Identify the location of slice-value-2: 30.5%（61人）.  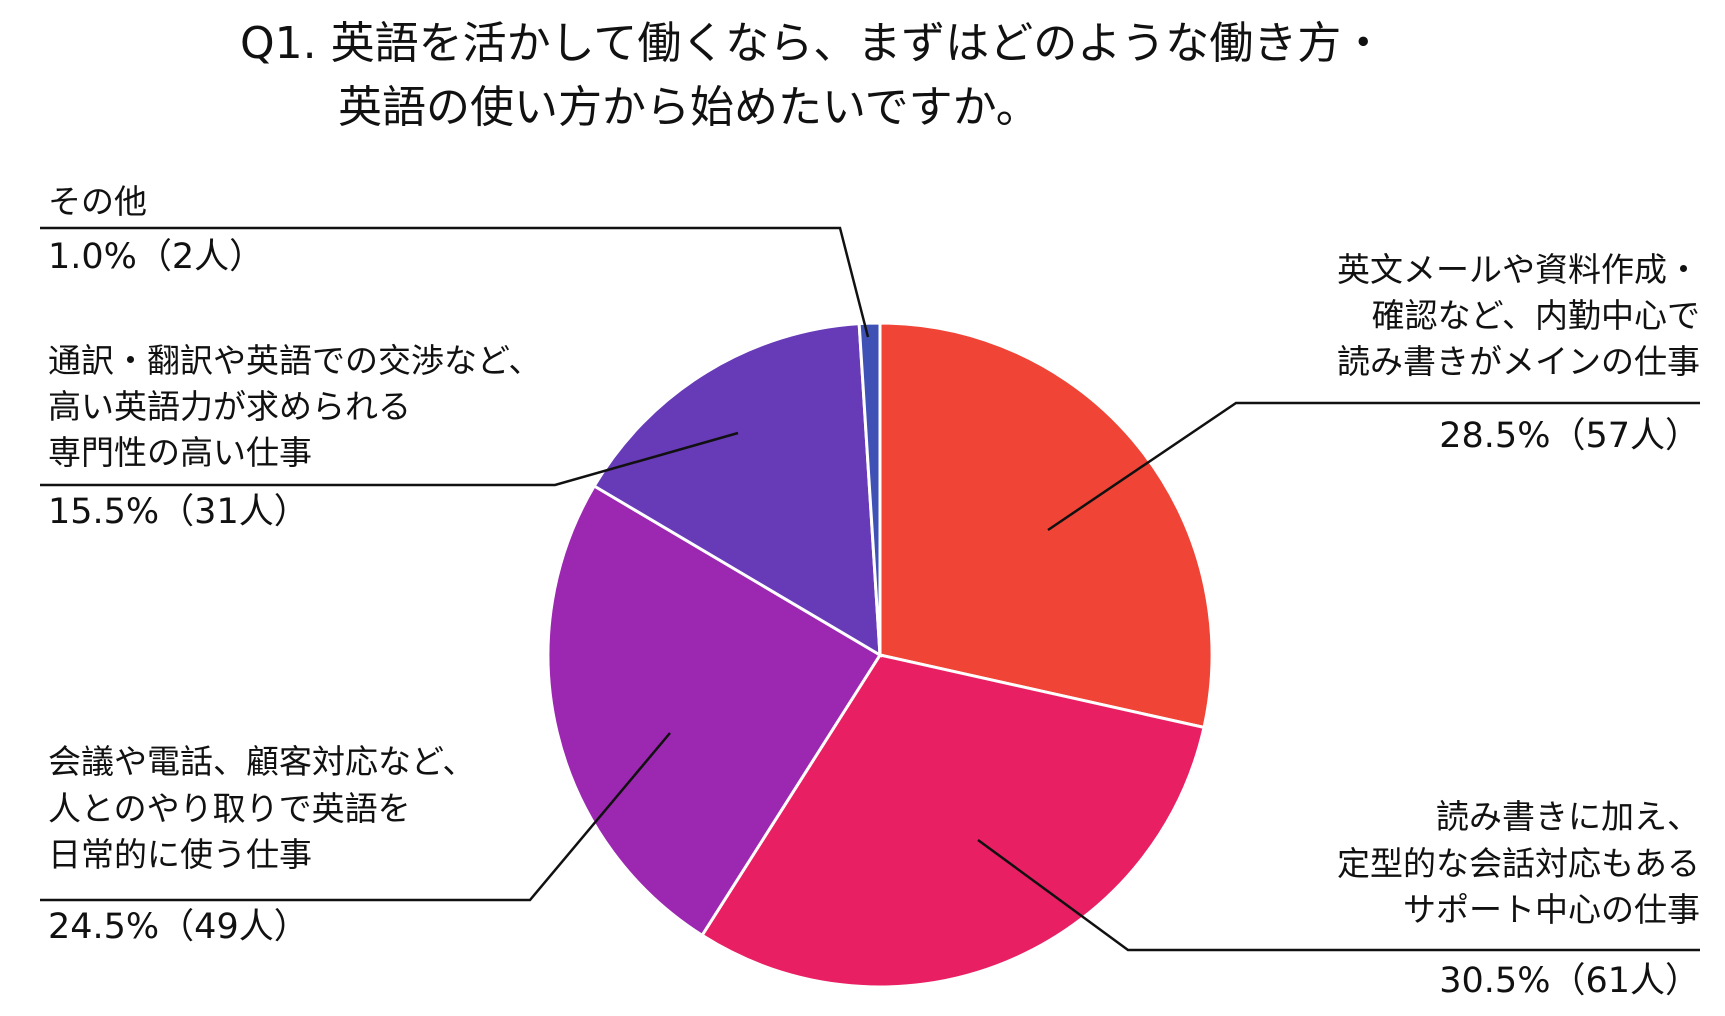
(1569, 981).